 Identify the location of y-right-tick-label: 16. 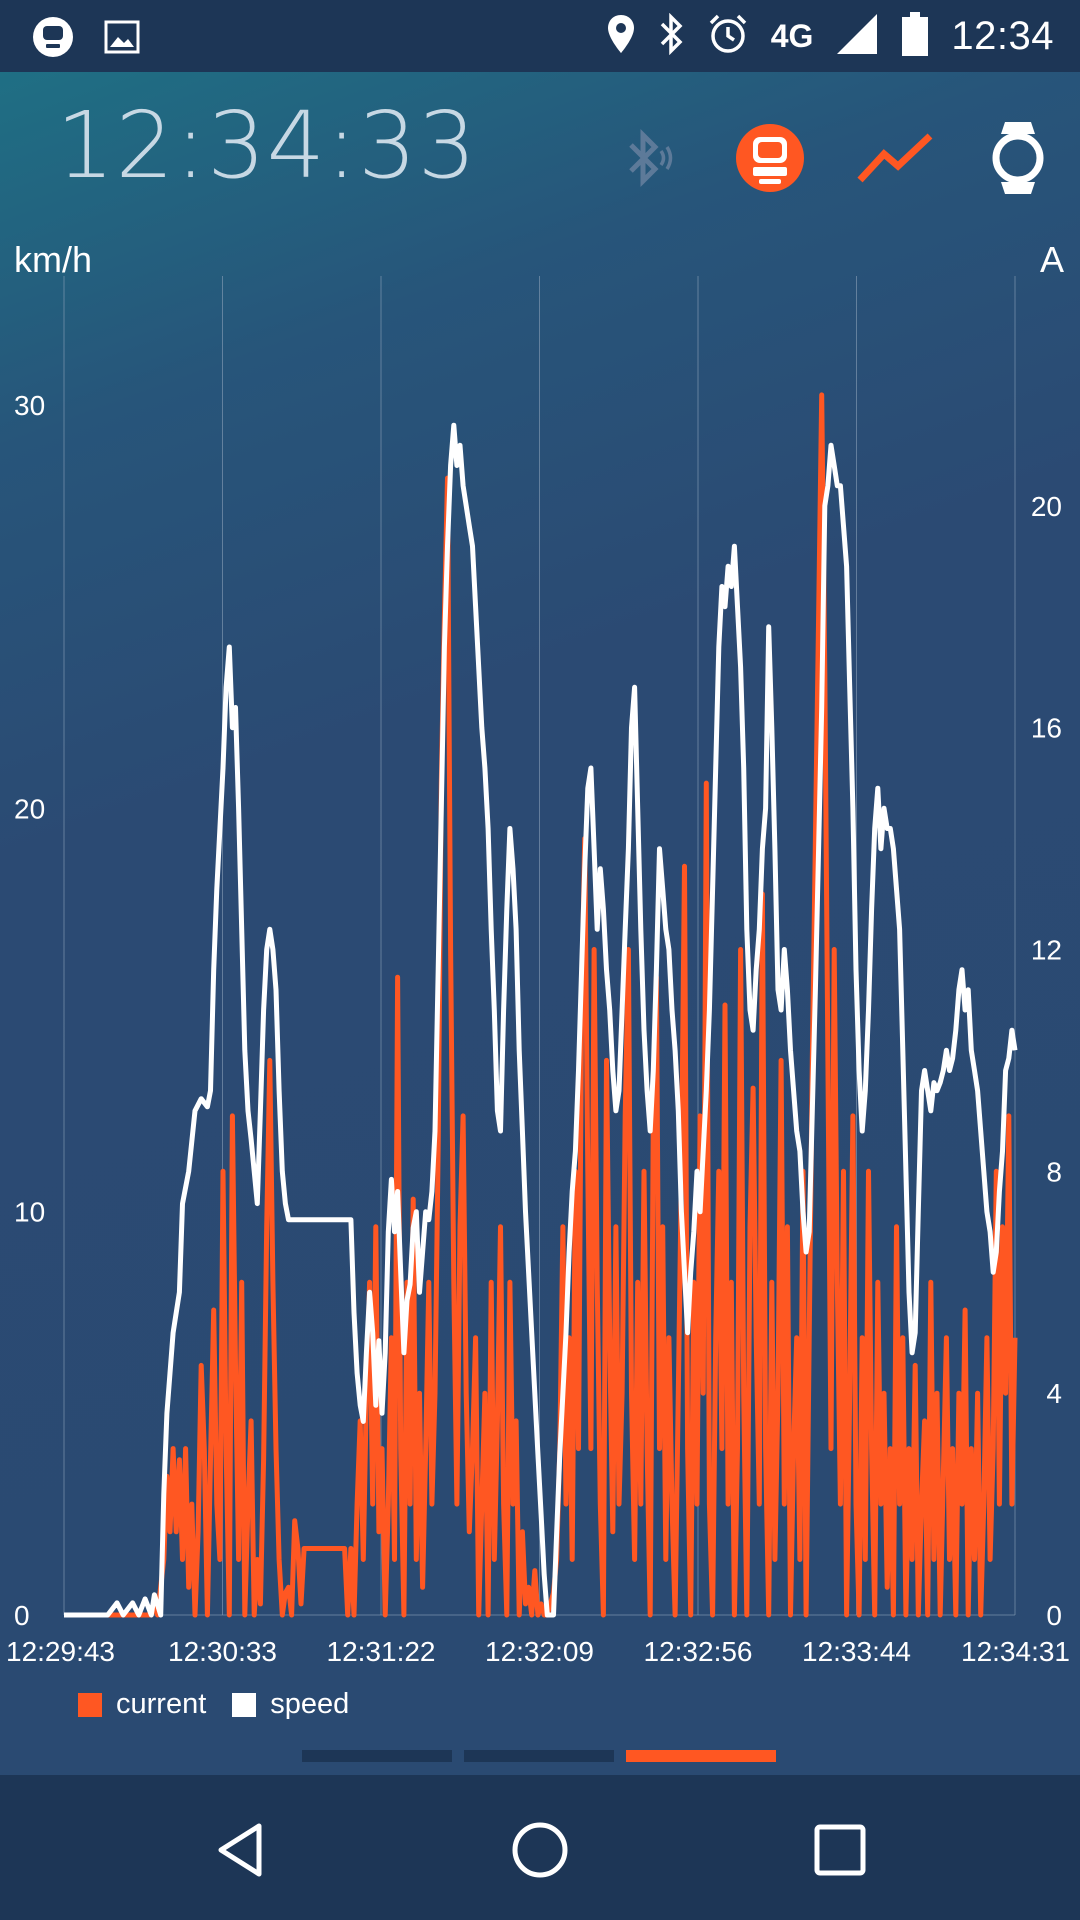
(1046, 728).